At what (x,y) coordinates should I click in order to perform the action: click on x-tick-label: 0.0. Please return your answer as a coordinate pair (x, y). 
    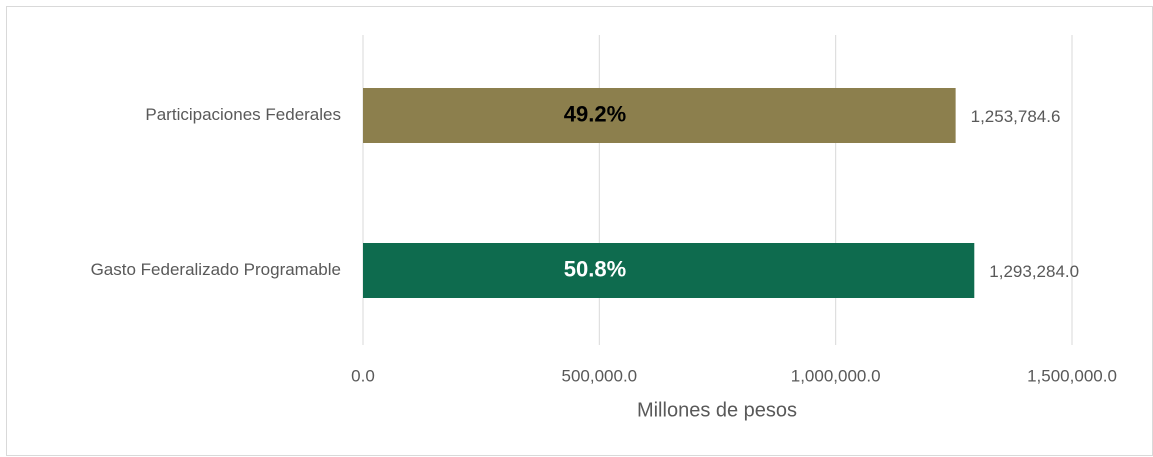
    Looking at the image, I should click on (363, 375).